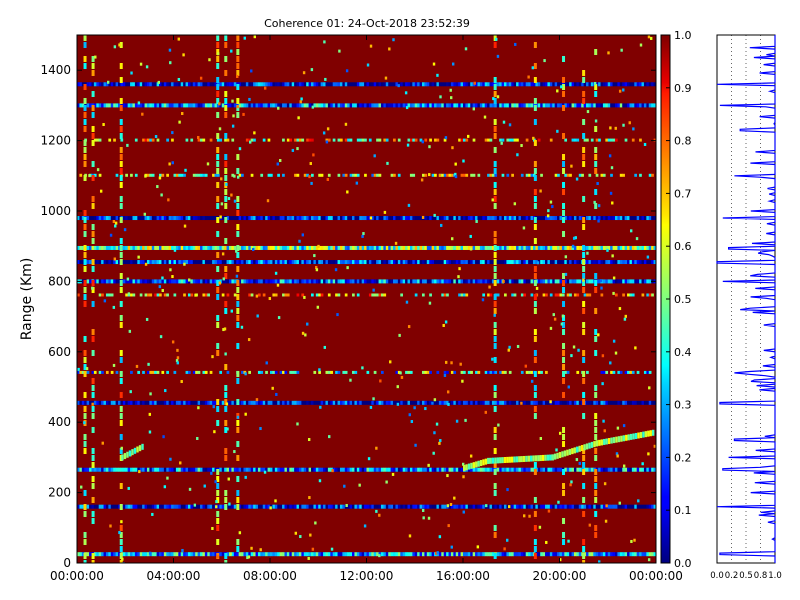 This screenshot has width=800, height=600. Describe the element at coordinates (560, 576) in the screenshot. I see `x-tick-label: 20:00:00` at that location.